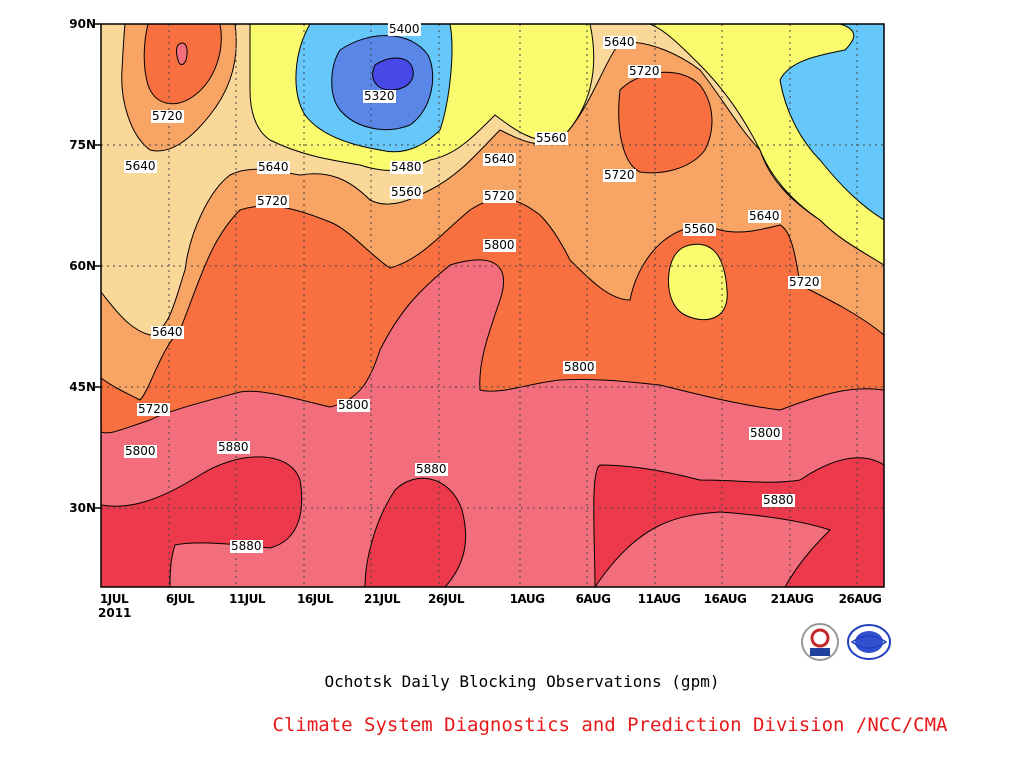  What do you see at coordinates (527, 599) in the screenshot?
I see `xtick-label: 1AUG` at bounding box center [527, 599].